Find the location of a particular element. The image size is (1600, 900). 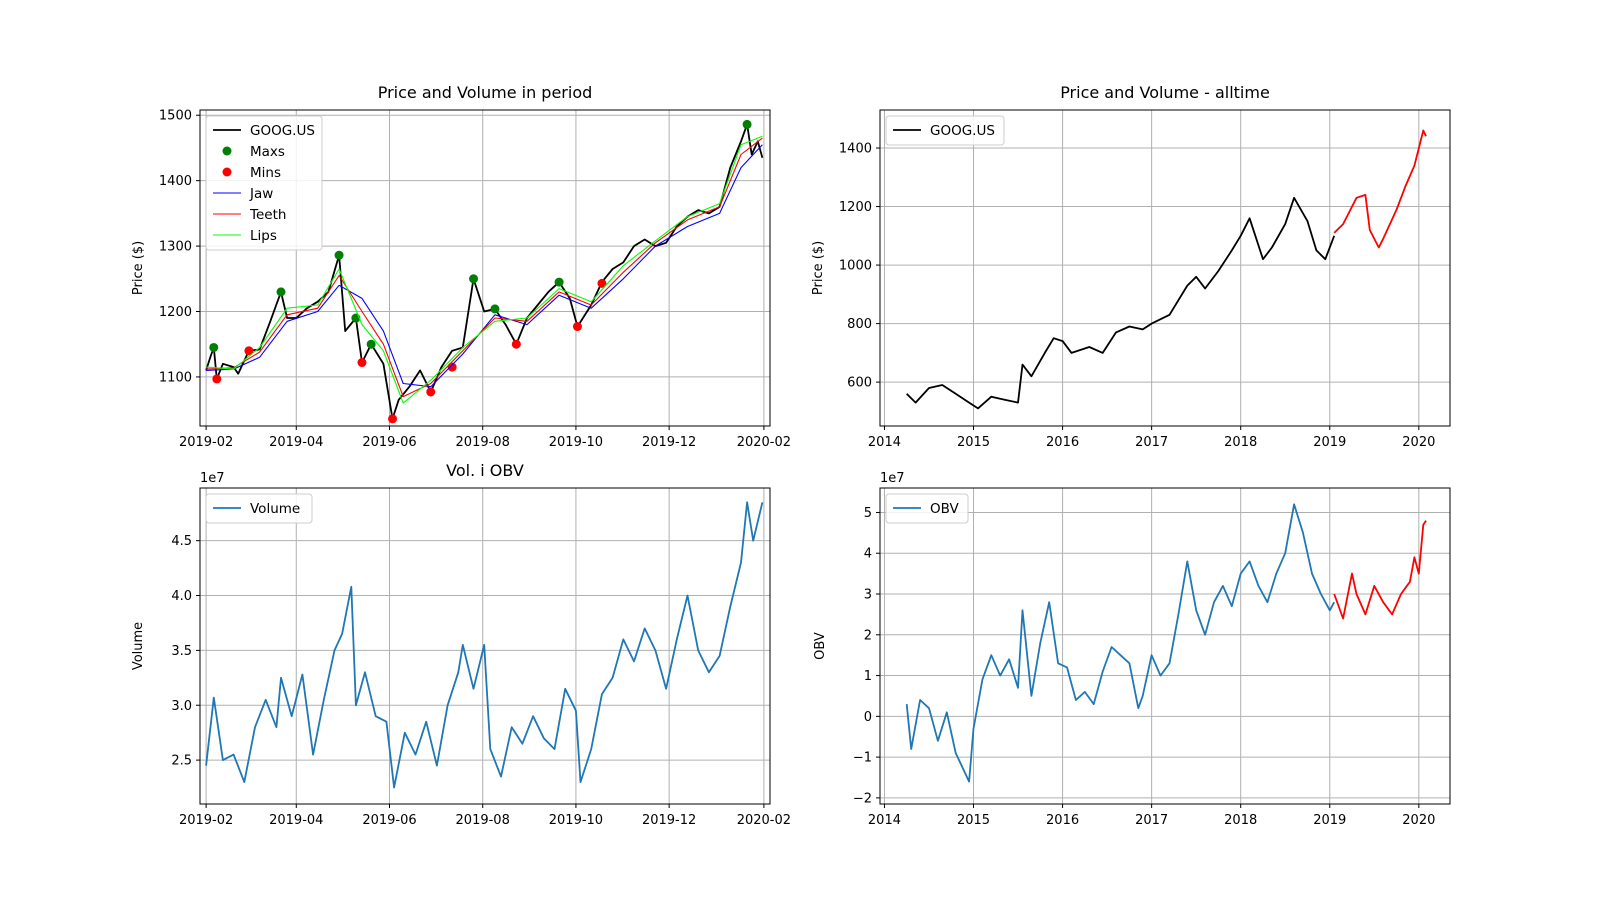

x-tick-label: 2019-10 is located at coordinates (576, 820).